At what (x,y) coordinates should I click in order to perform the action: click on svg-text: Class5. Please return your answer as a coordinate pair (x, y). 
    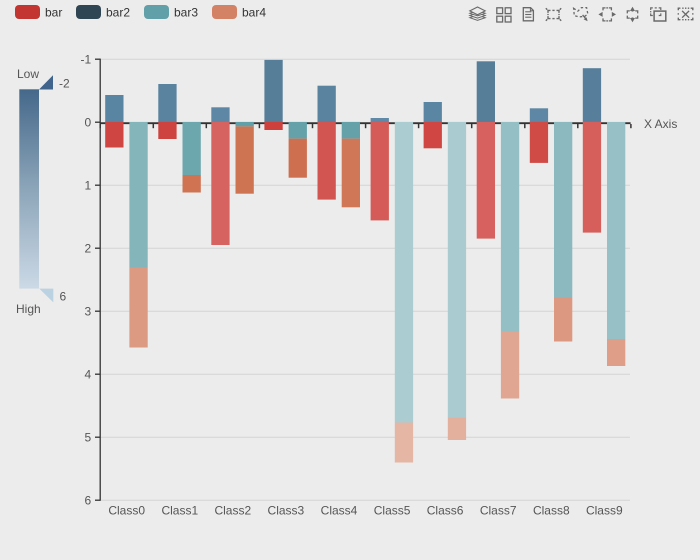
    Looking at the image, I should click on (392, 511).